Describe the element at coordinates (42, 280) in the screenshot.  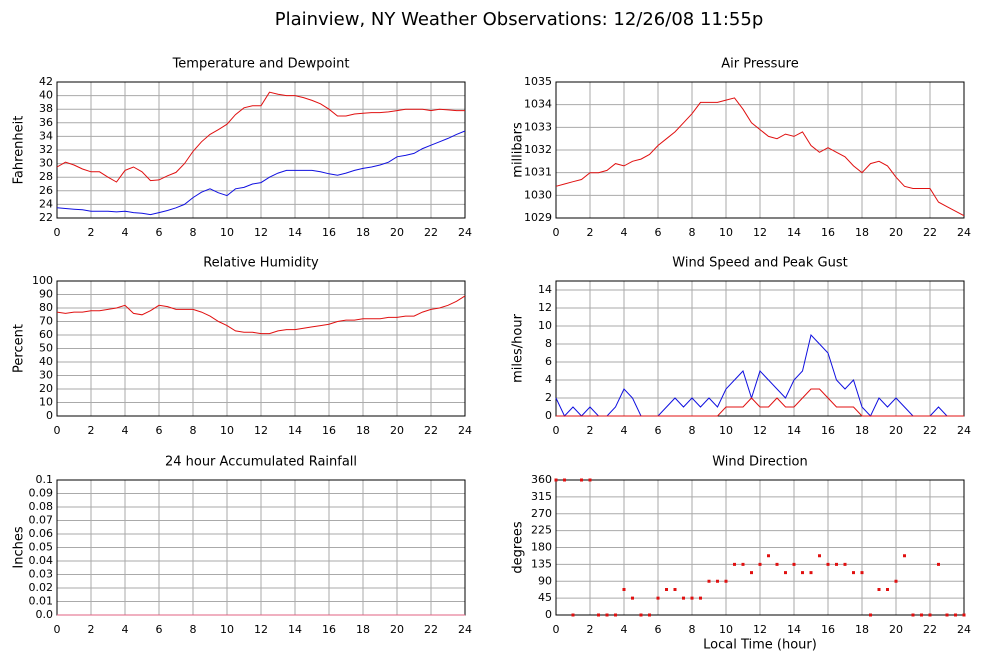
I see `y-tick-label: 100` at that location.